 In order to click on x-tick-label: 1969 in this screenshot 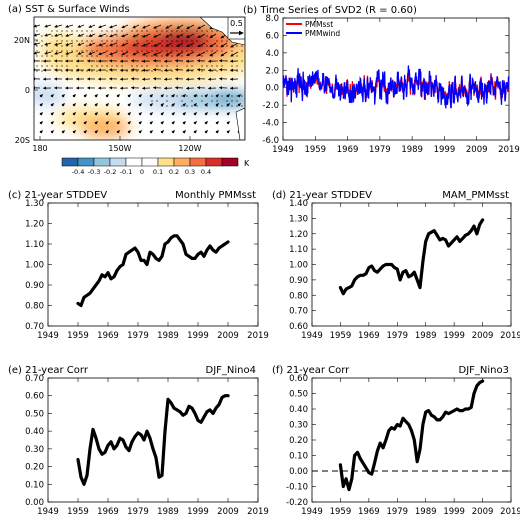, I will do `click(369, 336)`.